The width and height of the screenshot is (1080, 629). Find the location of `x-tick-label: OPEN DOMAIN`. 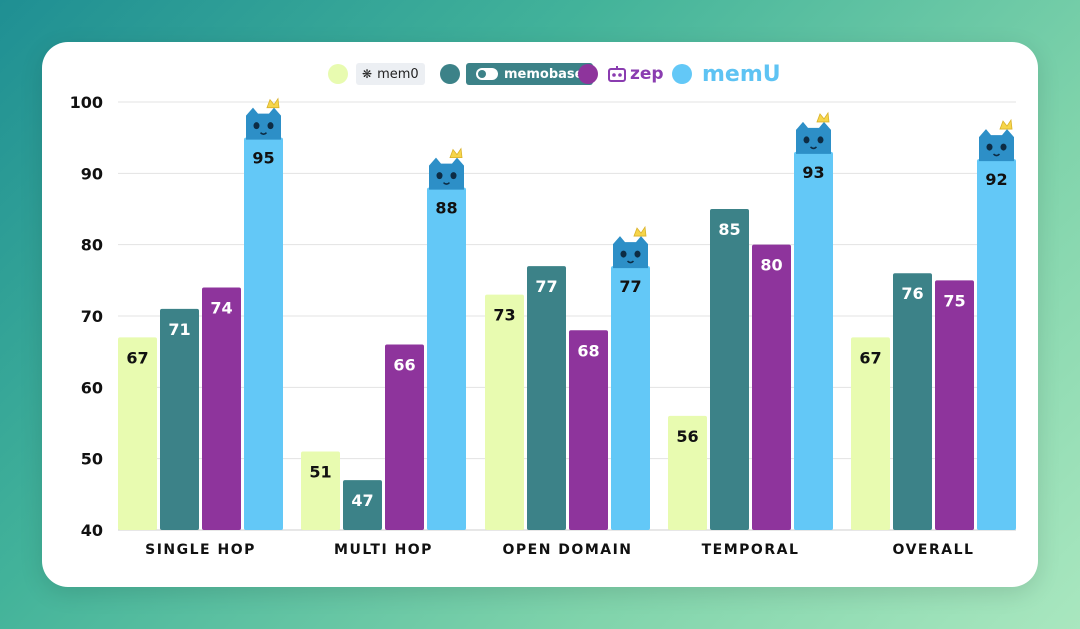

x-tick-label: OPEN DOMAIN is located at coordinates (567, 550).